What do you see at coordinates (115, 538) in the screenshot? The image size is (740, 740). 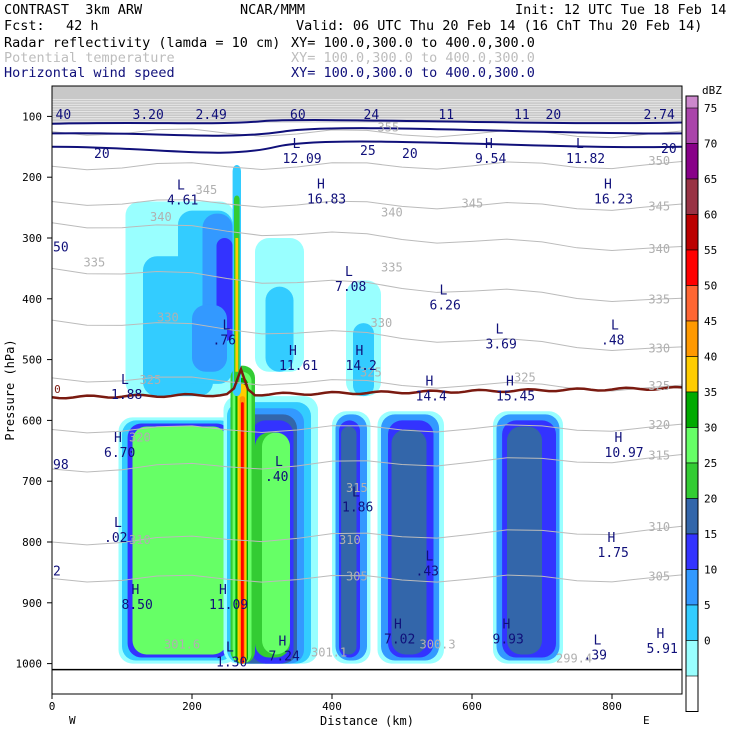 I see `extremum-value: .02` at bounding box center [115, 538].